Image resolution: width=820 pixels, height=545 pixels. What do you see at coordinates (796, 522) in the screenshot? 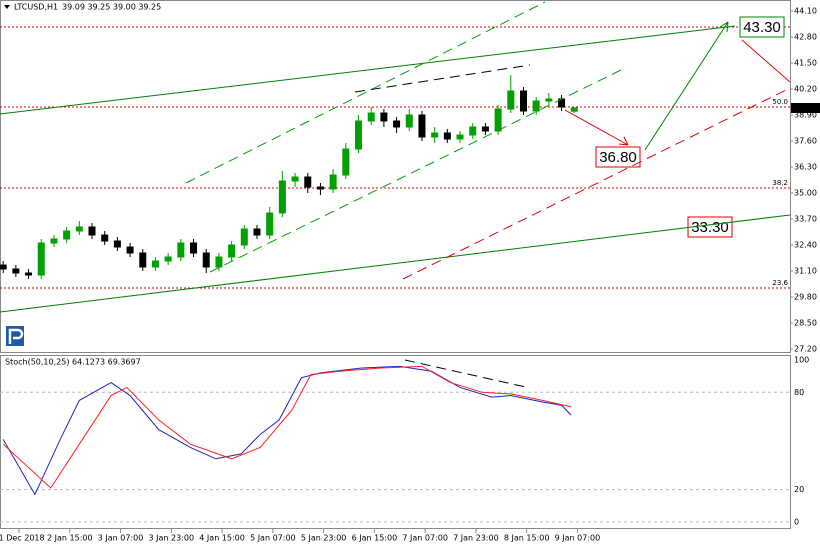
I see `y-tick-label: 0` at bounding box center [796, 522].